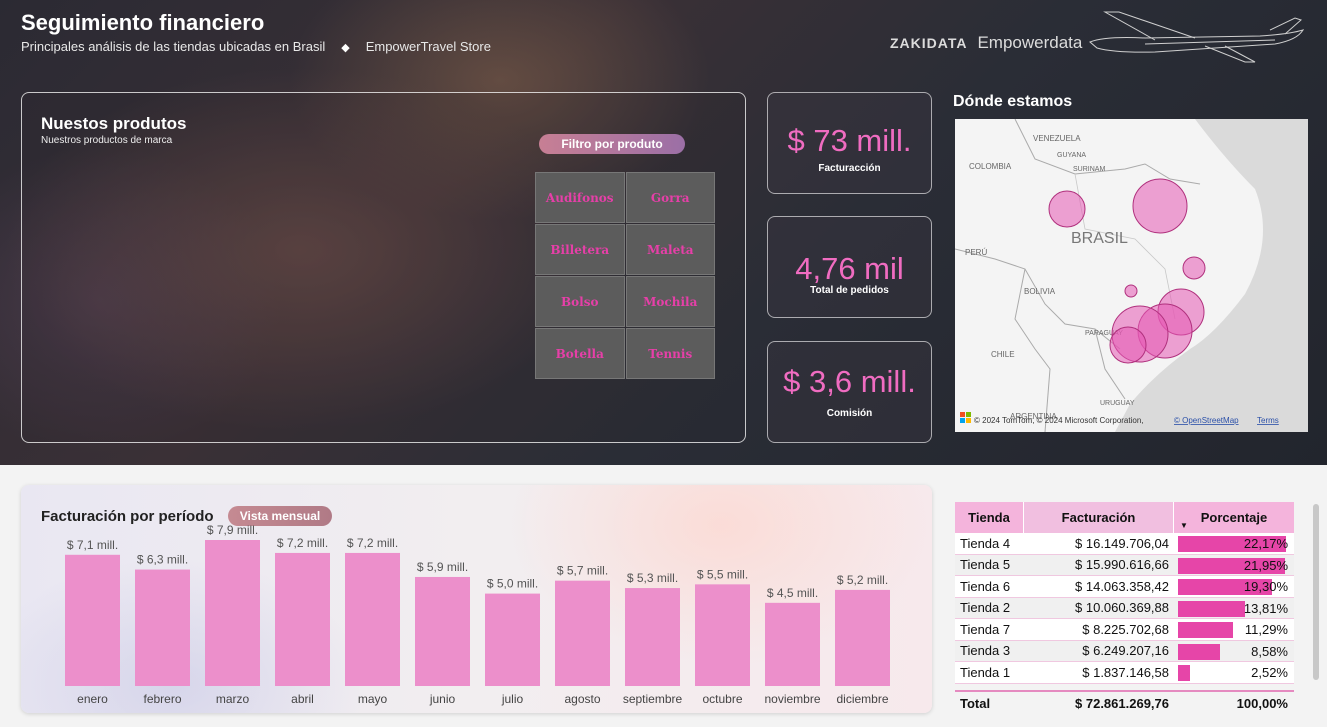  Describe the element at coordinates (580, 249) in the screenshot. I see `product-tile: Billetera` at that location.